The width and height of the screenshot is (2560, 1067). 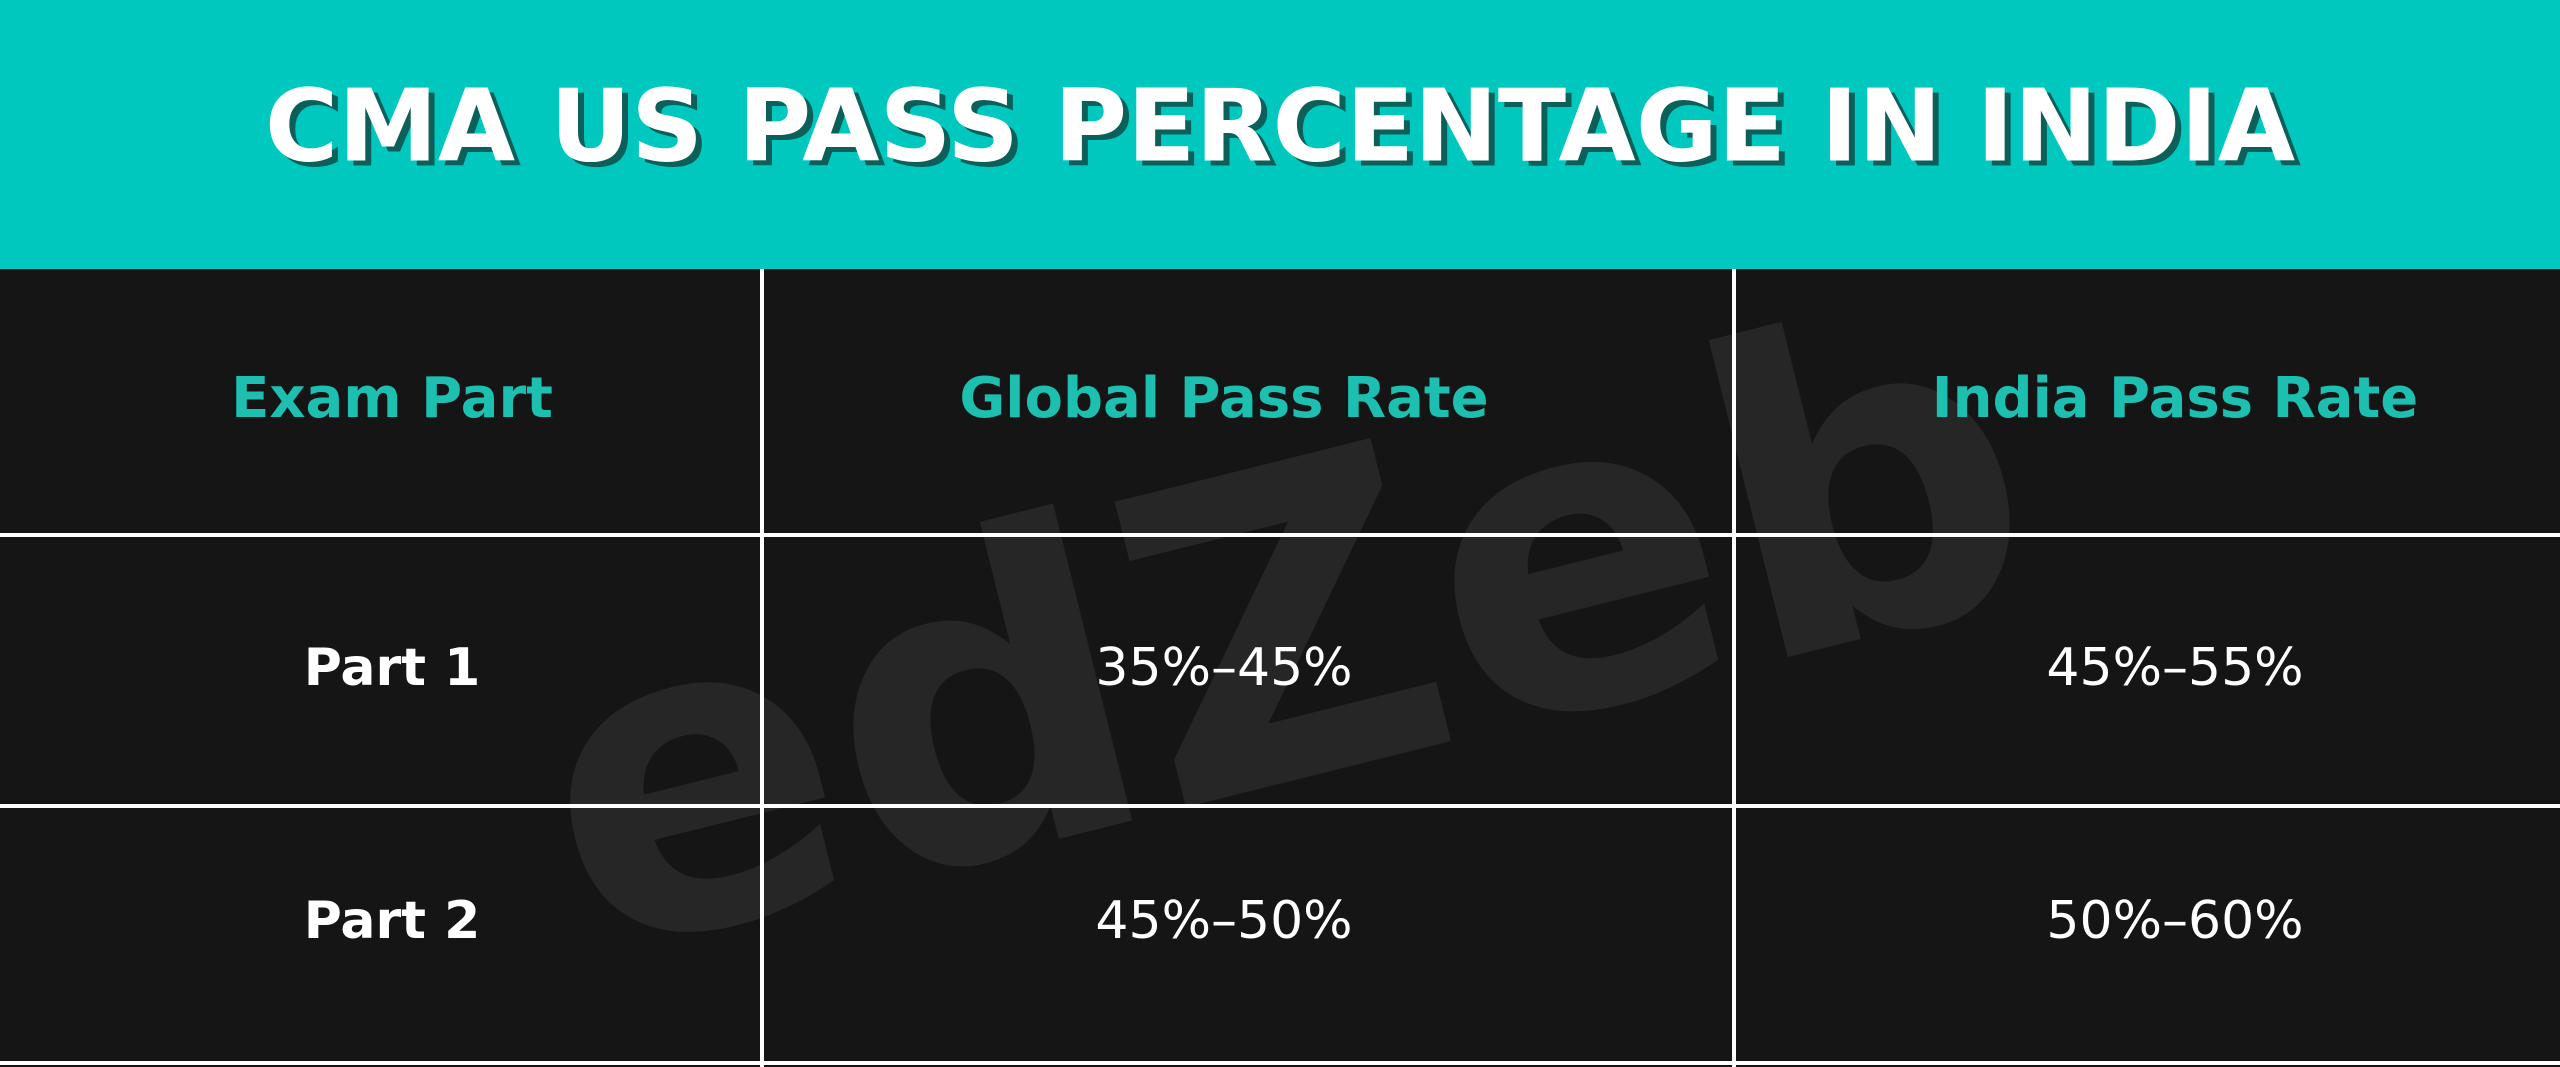 I want to click on table-cell: 45%–50%, so click(x=1223, y=921).